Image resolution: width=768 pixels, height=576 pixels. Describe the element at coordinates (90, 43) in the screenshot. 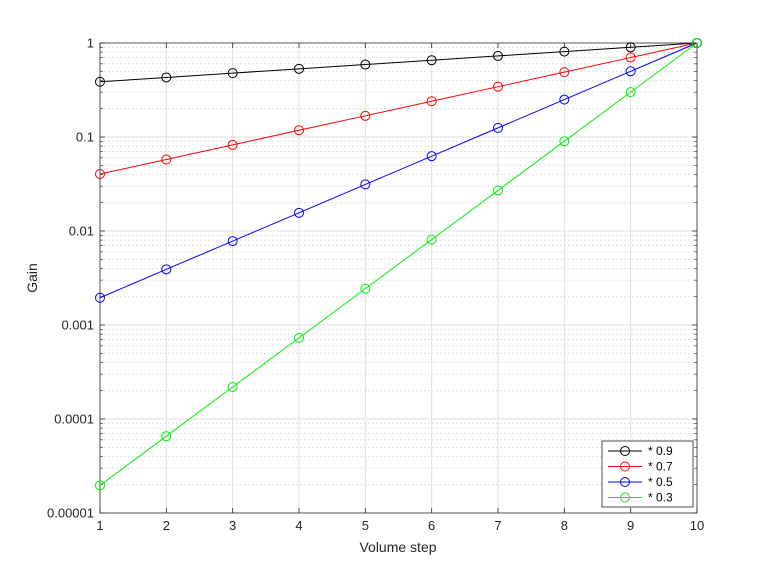

I see `y-tick-label: 1` at that location.